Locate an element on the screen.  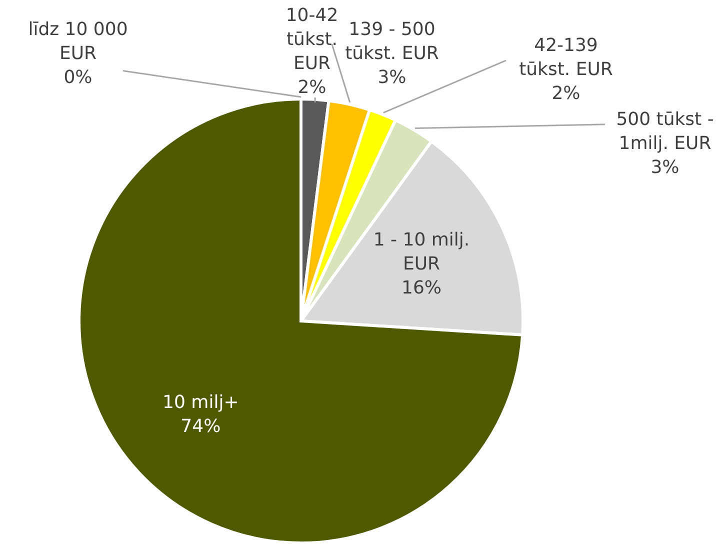
slice-label: 10-42 tūkst. EUR is located at coordinates (312, 39).